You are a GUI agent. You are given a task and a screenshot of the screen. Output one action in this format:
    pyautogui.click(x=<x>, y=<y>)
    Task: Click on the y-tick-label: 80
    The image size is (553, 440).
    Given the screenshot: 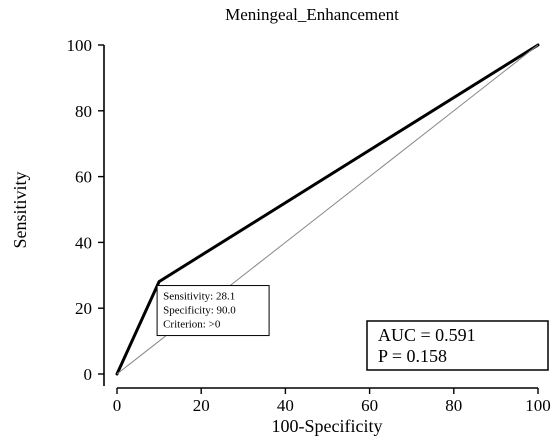 What is the action you would take?
    pyautogui.click(x=83, y=111)
    